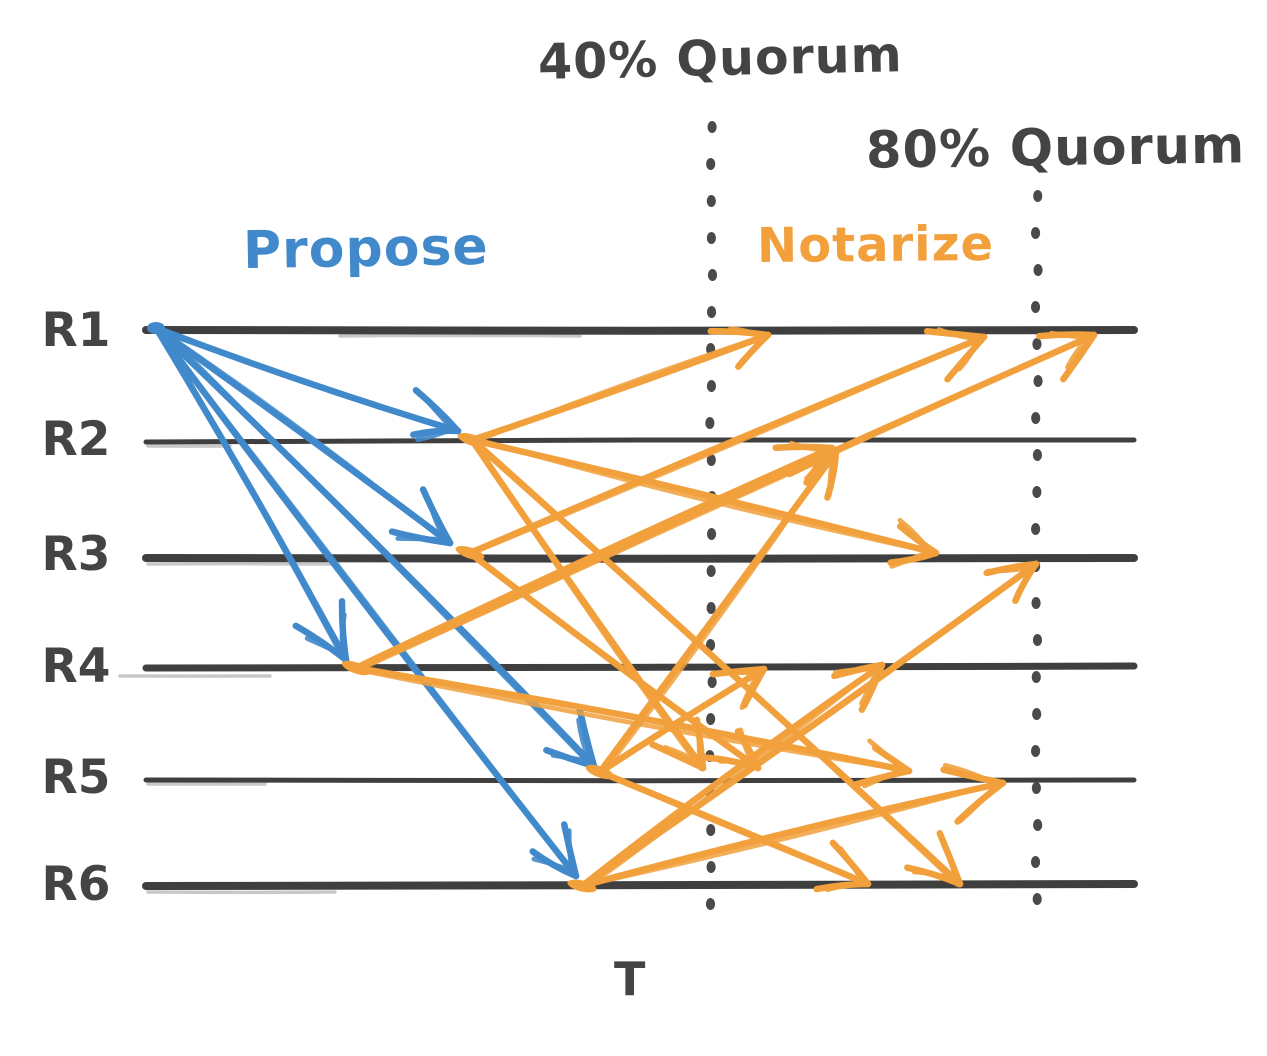  I want to click on time-axis-label: T, so click(630, 979).